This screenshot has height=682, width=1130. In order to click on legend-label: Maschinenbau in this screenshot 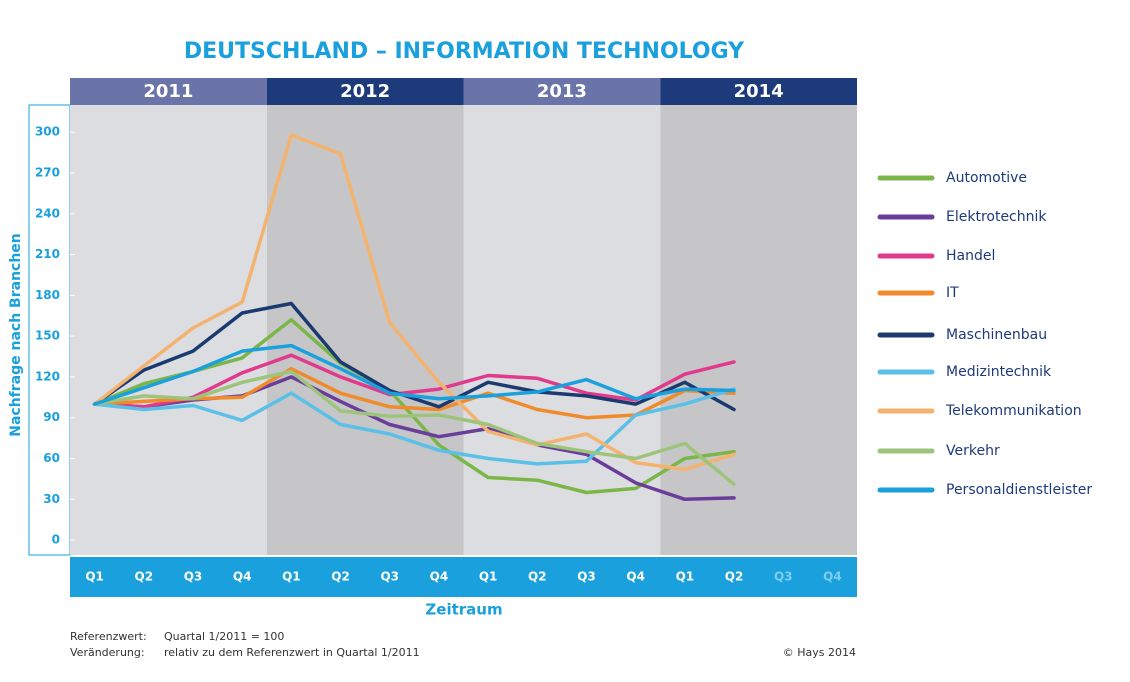, I will do `click(996, 335)`.